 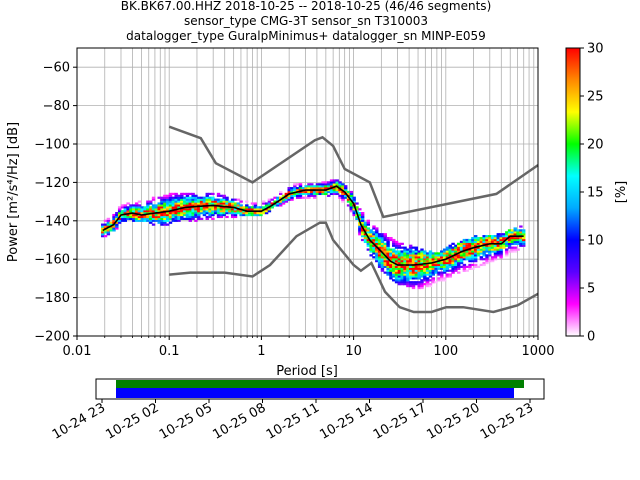 What do you see at coordinates (55, 203) in the screenshot?
I see `y-axis-ticks: −60−80−100−120−140−160−180−200` at bounding box center [55, 203].